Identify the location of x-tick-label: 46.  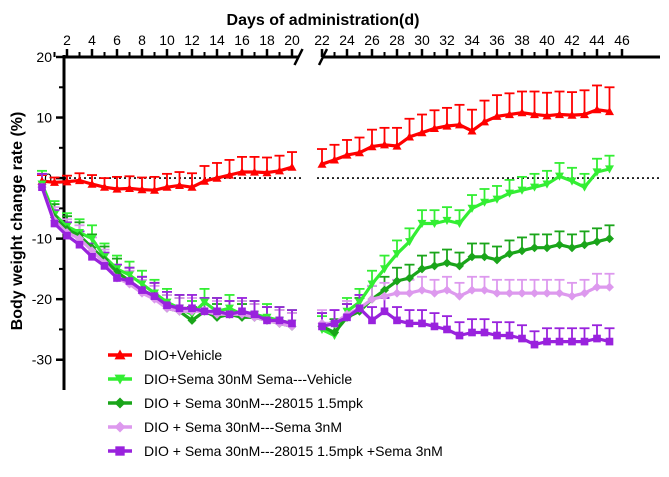
(622, 40).